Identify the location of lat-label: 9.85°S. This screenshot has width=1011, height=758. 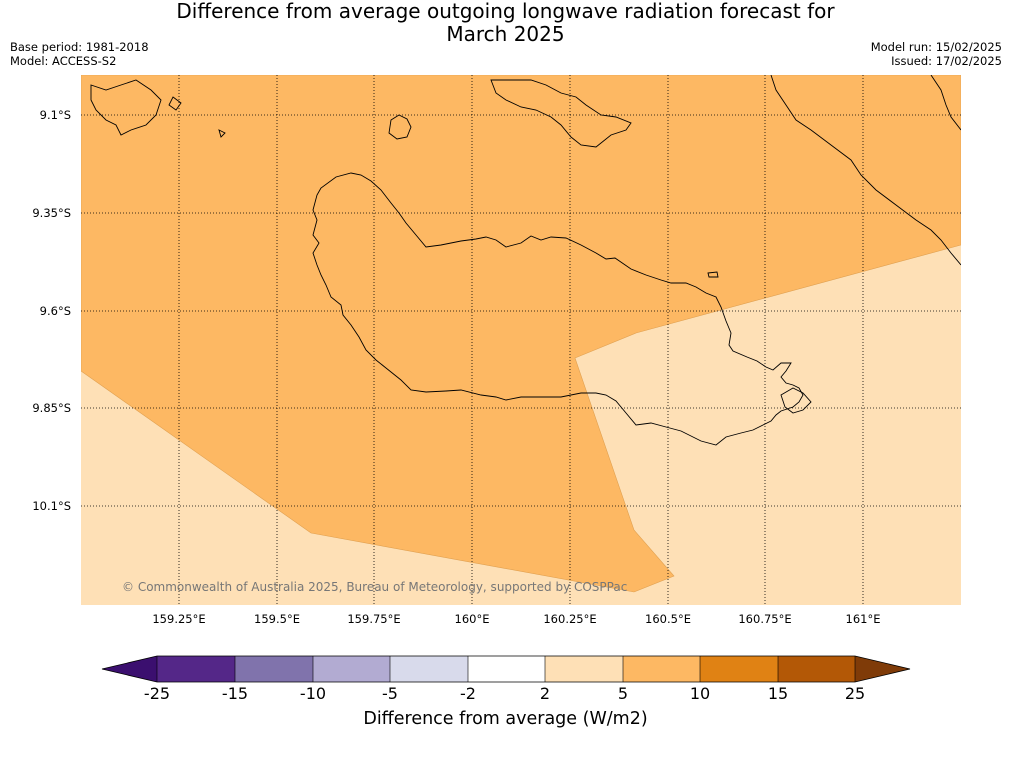
(51, 408).